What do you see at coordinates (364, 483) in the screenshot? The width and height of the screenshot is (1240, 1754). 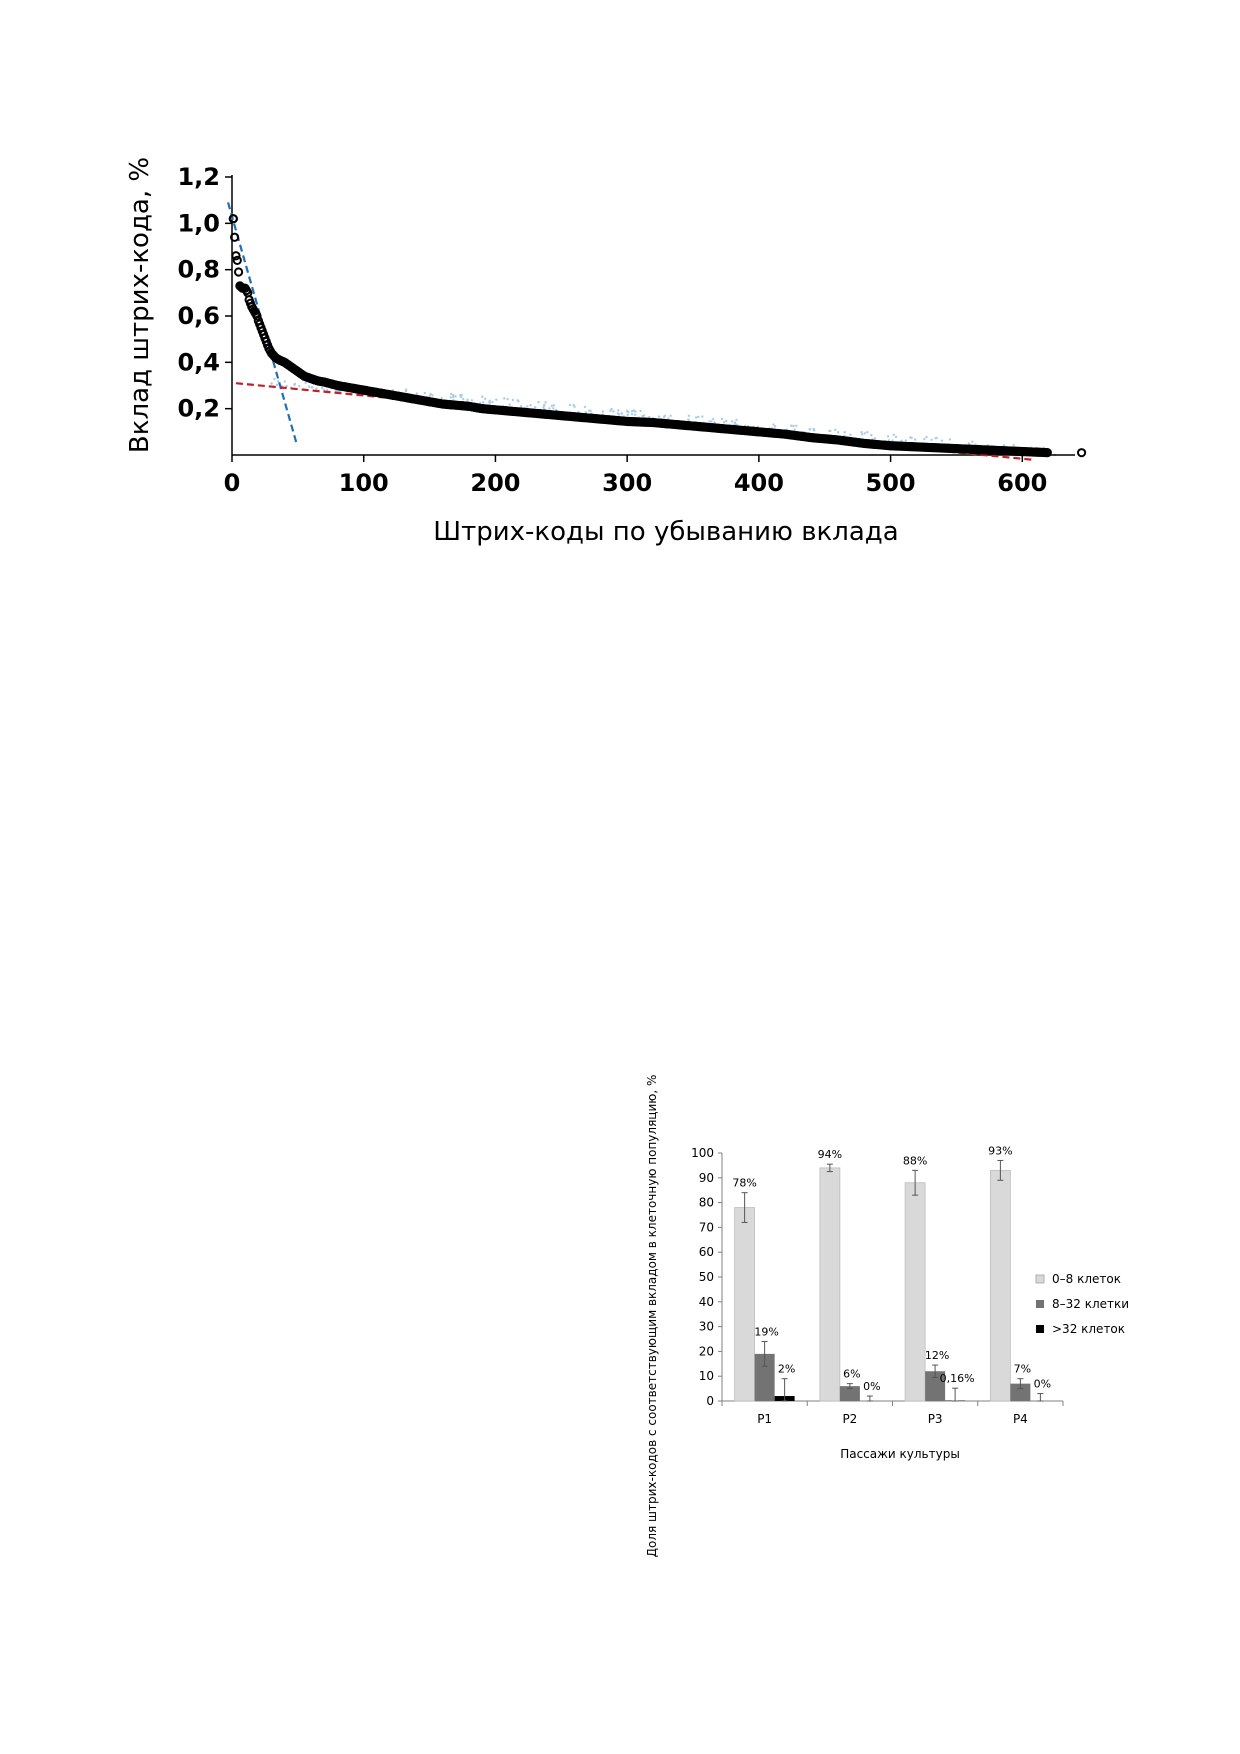 I see `x-tick-label: 100` at bounding box center [364, 483].